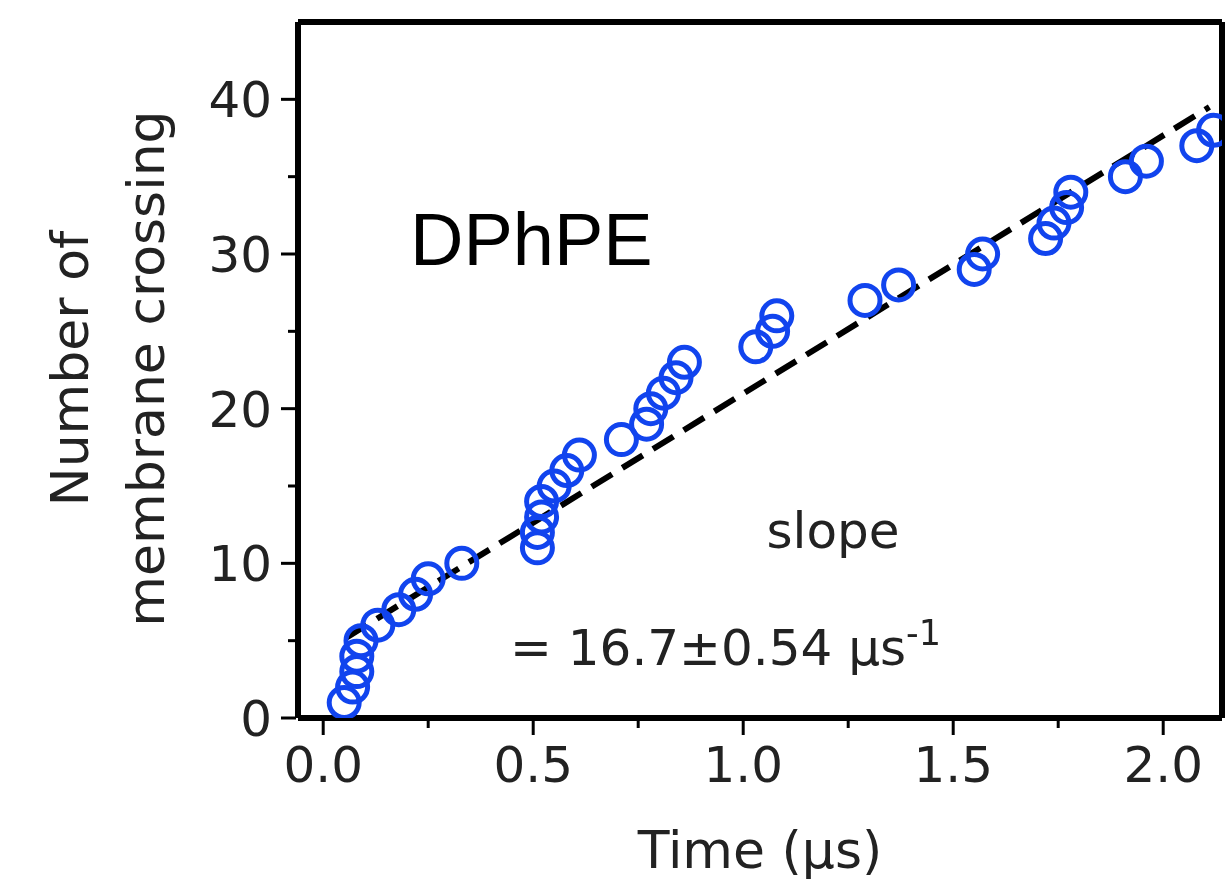 The image size is (1230, 894). What do you see at coordinates (108, 368) in the screenshot?
I see `y-axis-title: Number of membrane crossing` at bounding box center [108, 368].